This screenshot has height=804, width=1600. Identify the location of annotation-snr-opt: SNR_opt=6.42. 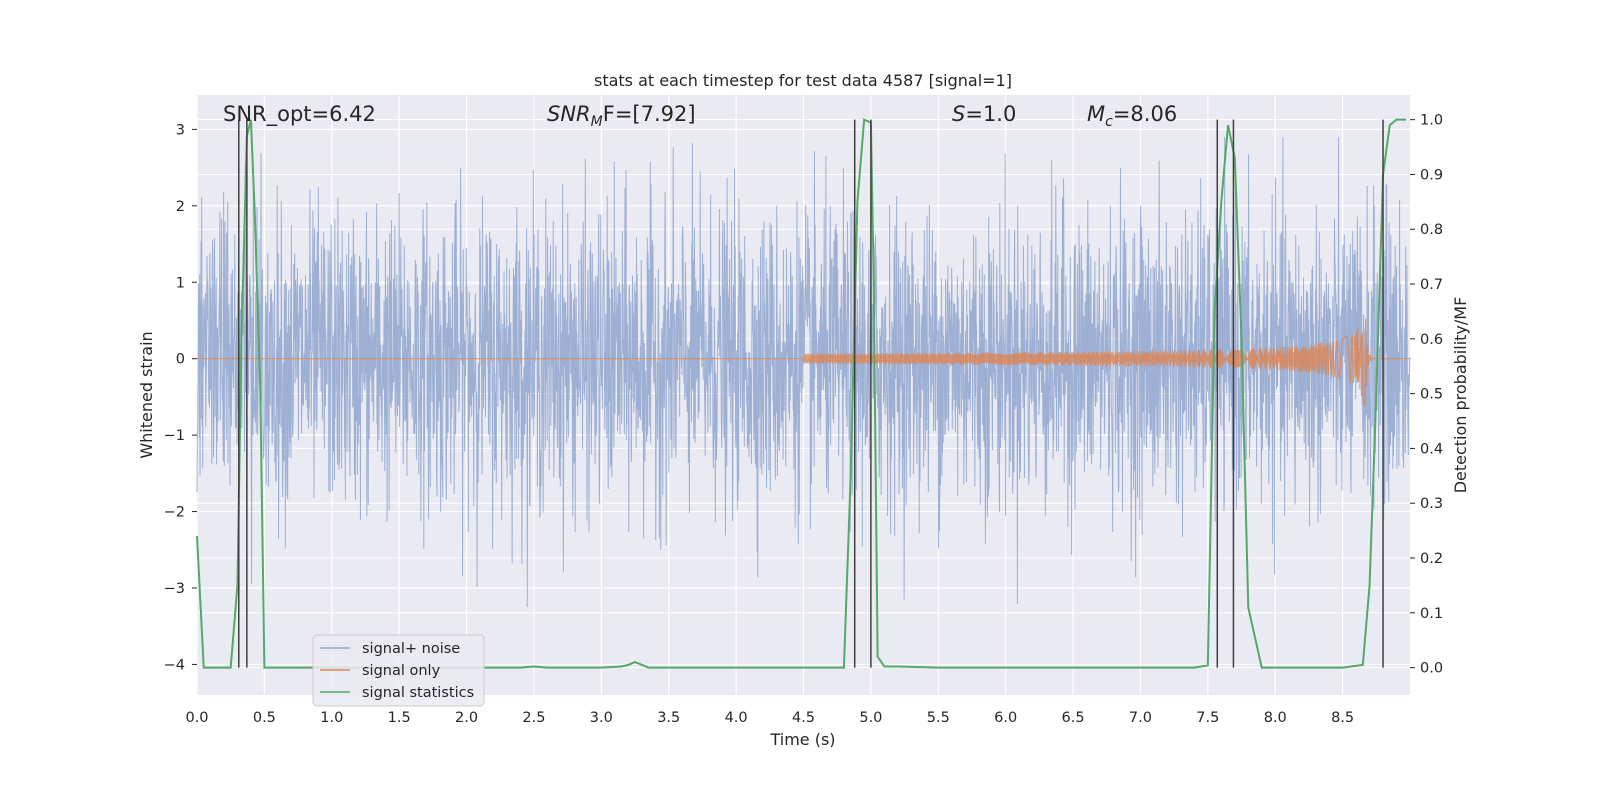
(299, 114).